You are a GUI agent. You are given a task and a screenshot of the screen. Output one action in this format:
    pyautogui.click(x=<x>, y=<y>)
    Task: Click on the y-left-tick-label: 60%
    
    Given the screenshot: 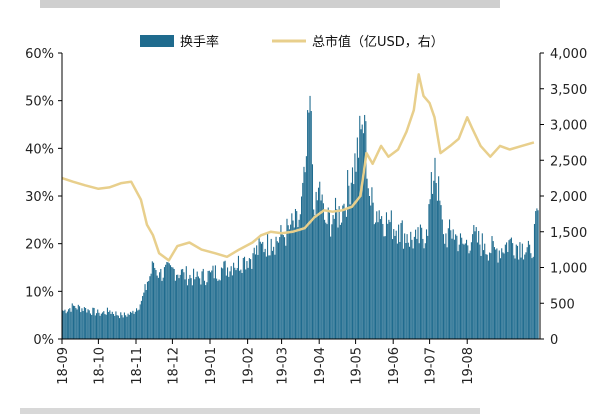 What is the action you would take?
    pyautogui.click(x=39, y=54)
    